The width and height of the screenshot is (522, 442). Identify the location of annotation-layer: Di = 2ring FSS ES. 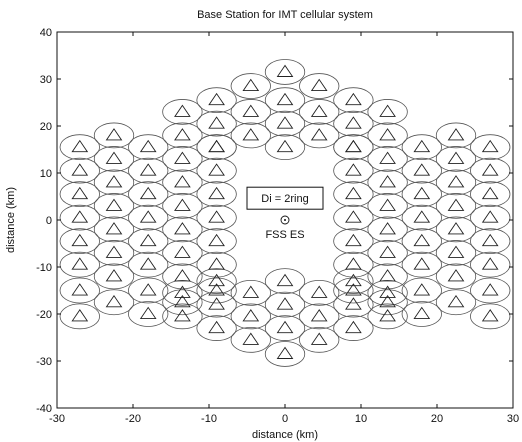
(285, 213).